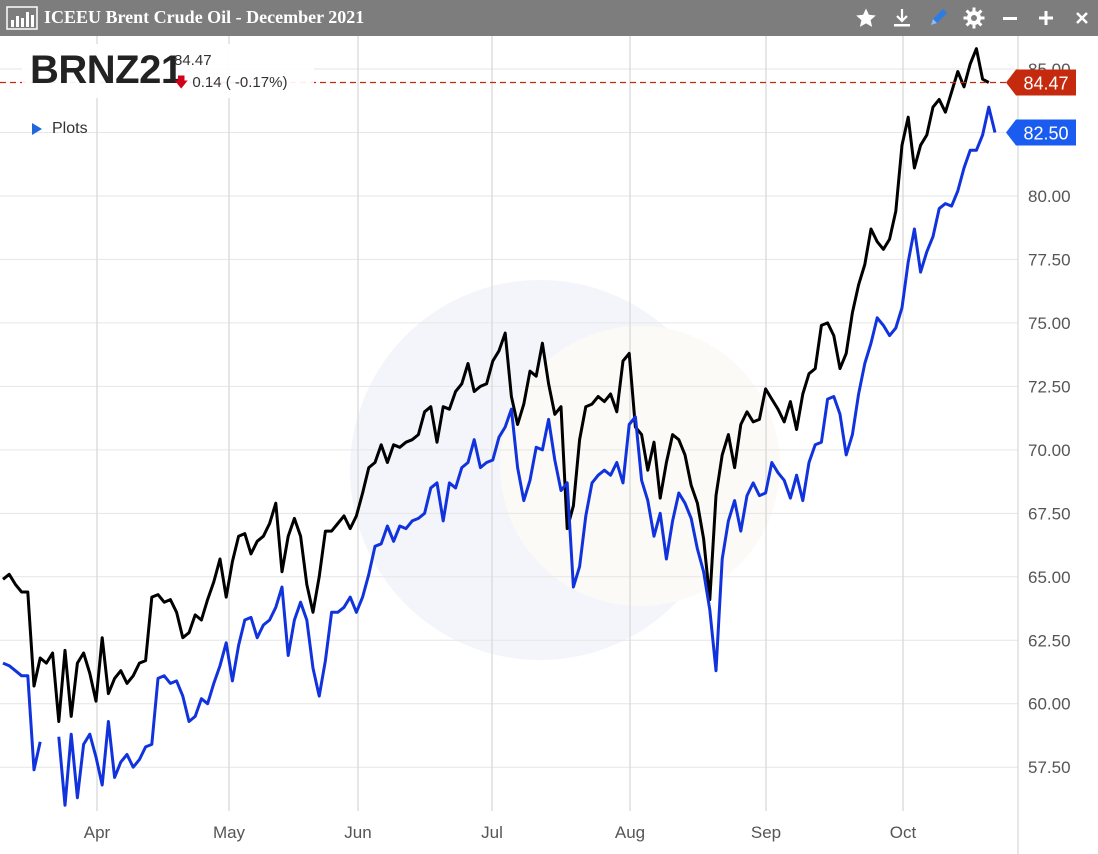 This screenshot has height=854, width=1098. I want to click on symbol-quote-box: BRNZ21 84.47 🡇 0.14 ( -0.17%), so click(168, 71).